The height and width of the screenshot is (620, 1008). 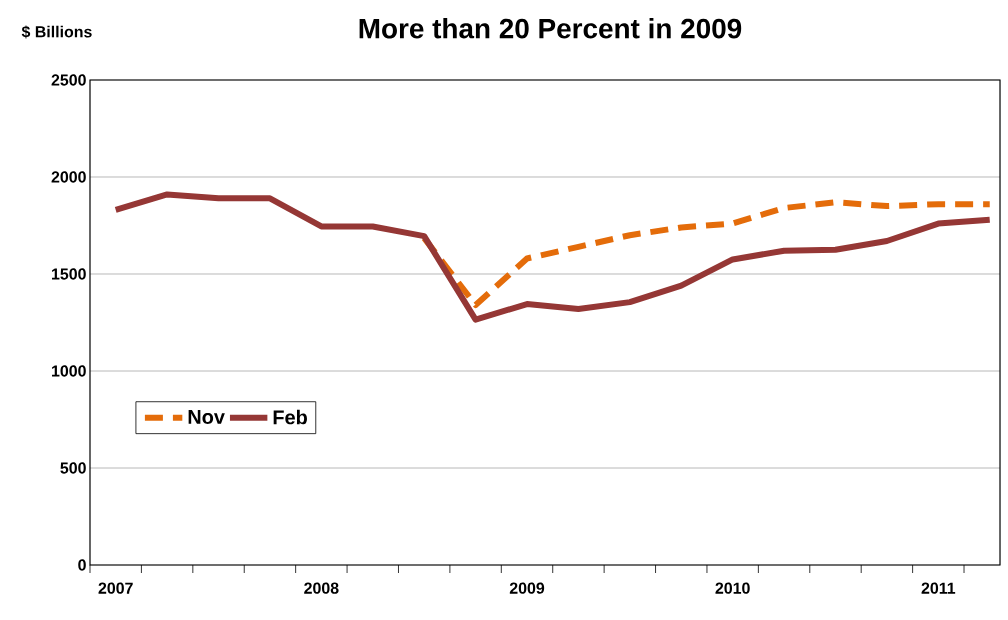 What do you see at coordinates (115, 588) in the screenshot?
I see `x-tick-label: 2007` at bounding box center [115, 588].